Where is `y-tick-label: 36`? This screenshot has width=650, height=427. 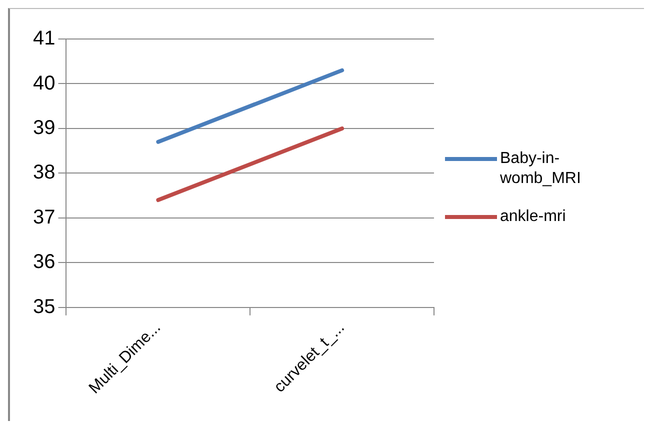
y-tick-label: 36 is located at coordinates (44, 262).